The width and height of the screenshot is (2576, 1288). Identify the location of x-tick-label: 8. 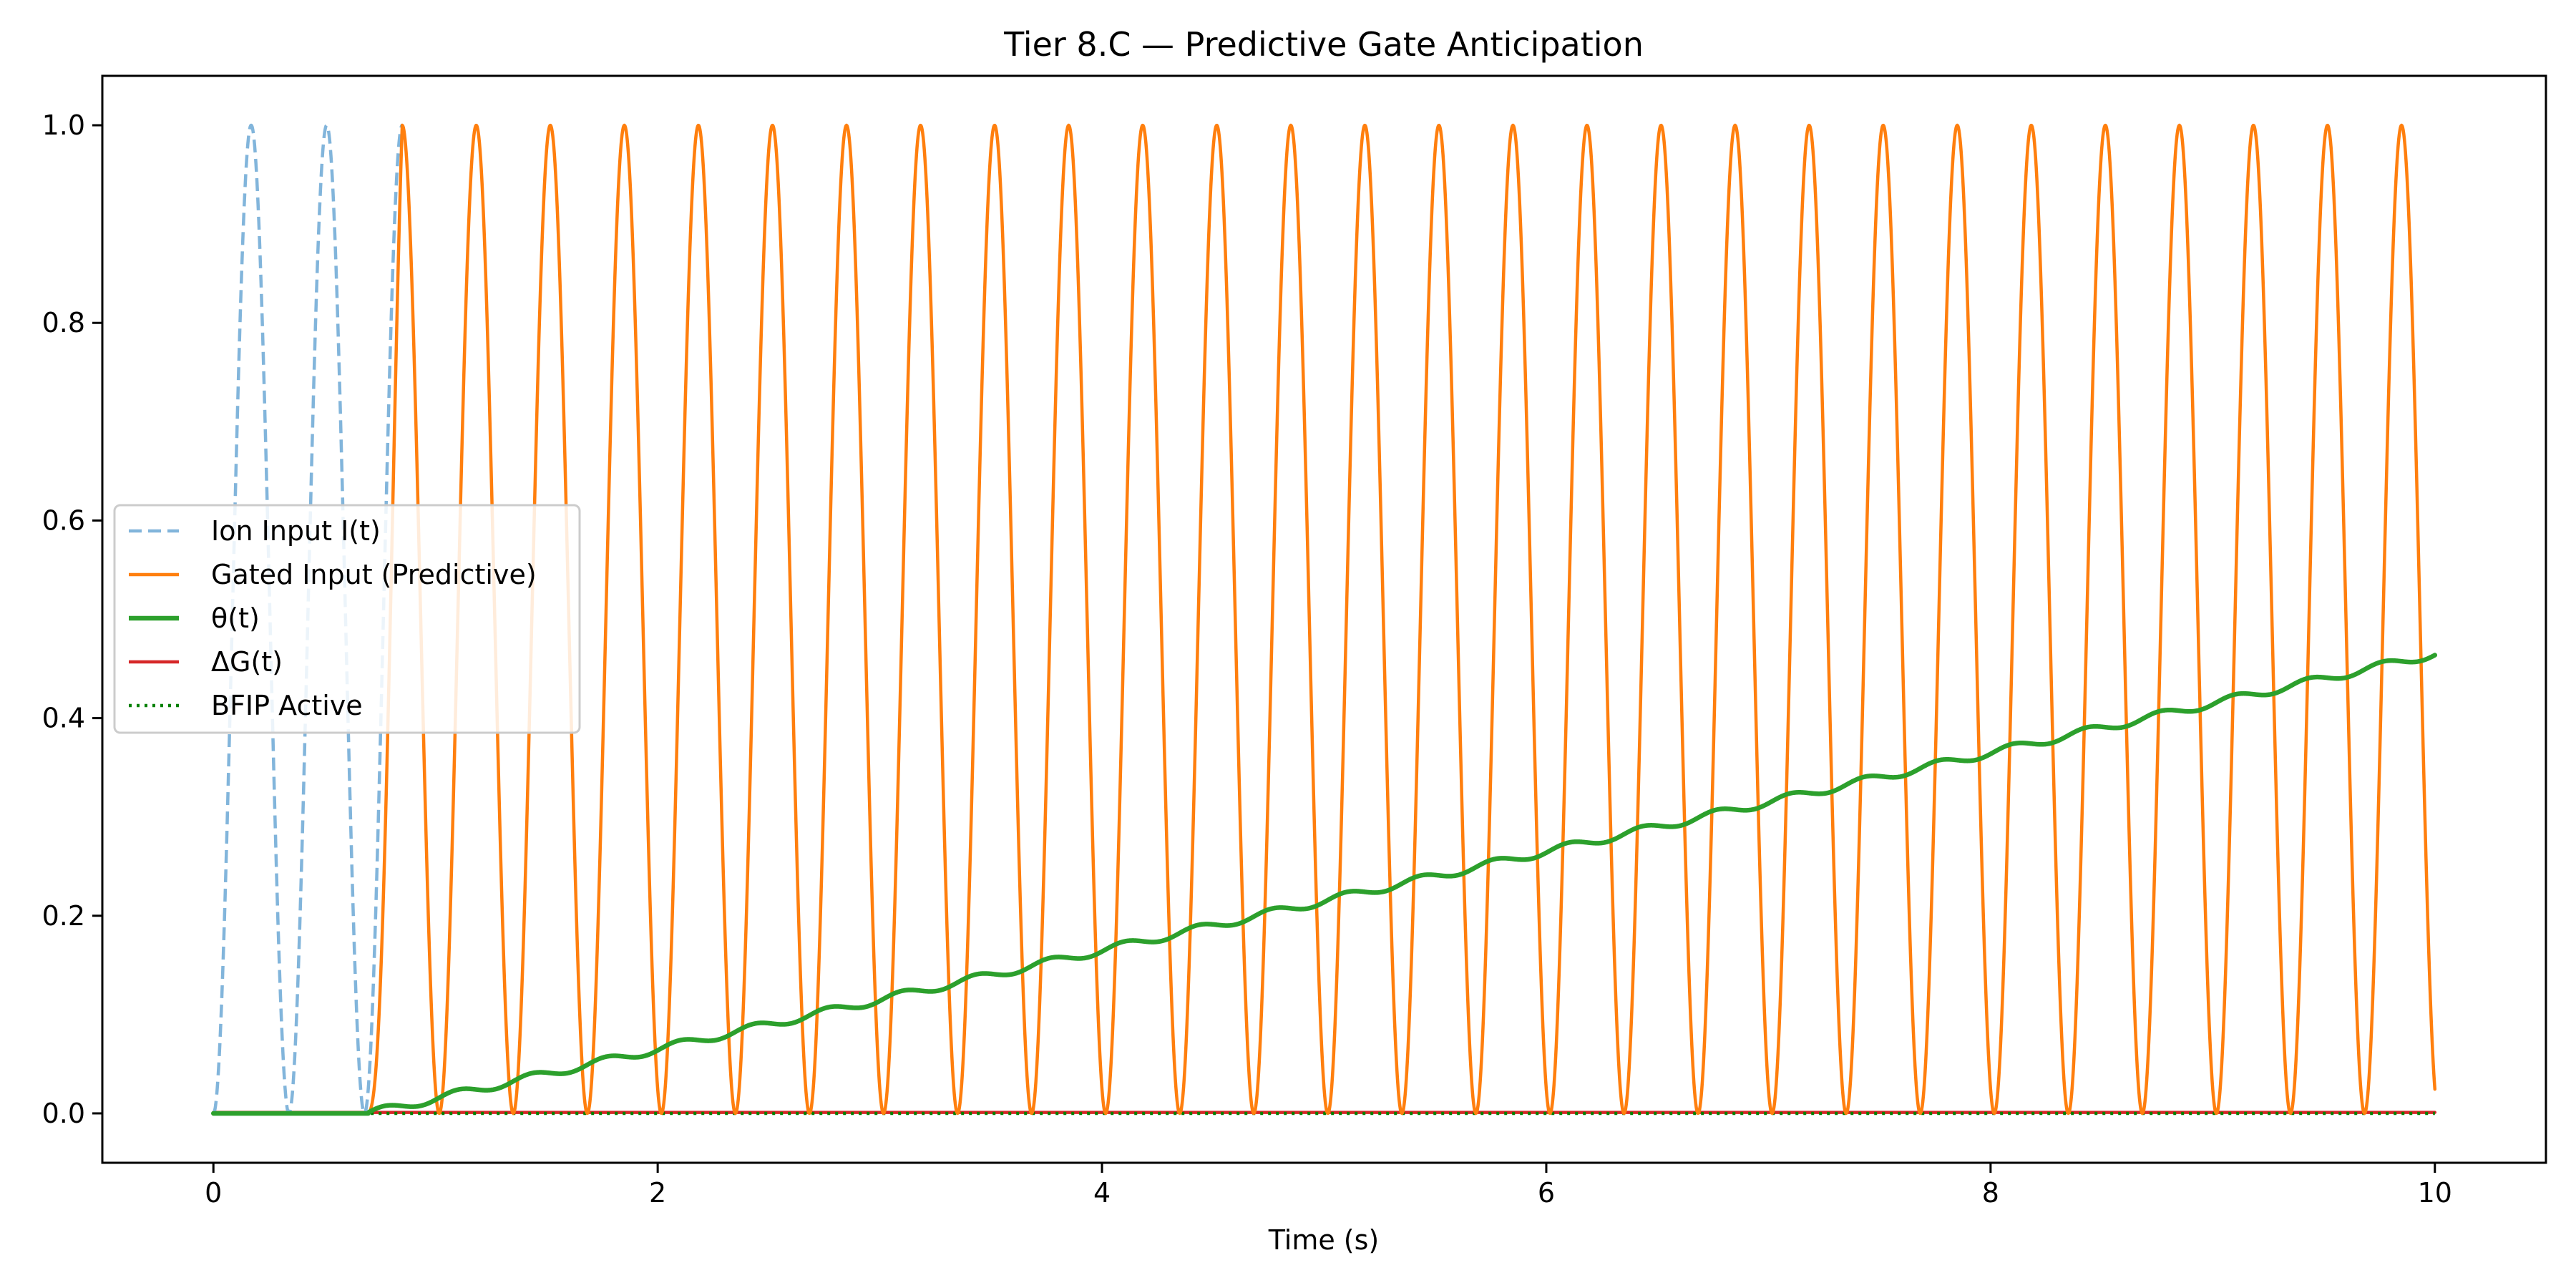
(1990, 1193).